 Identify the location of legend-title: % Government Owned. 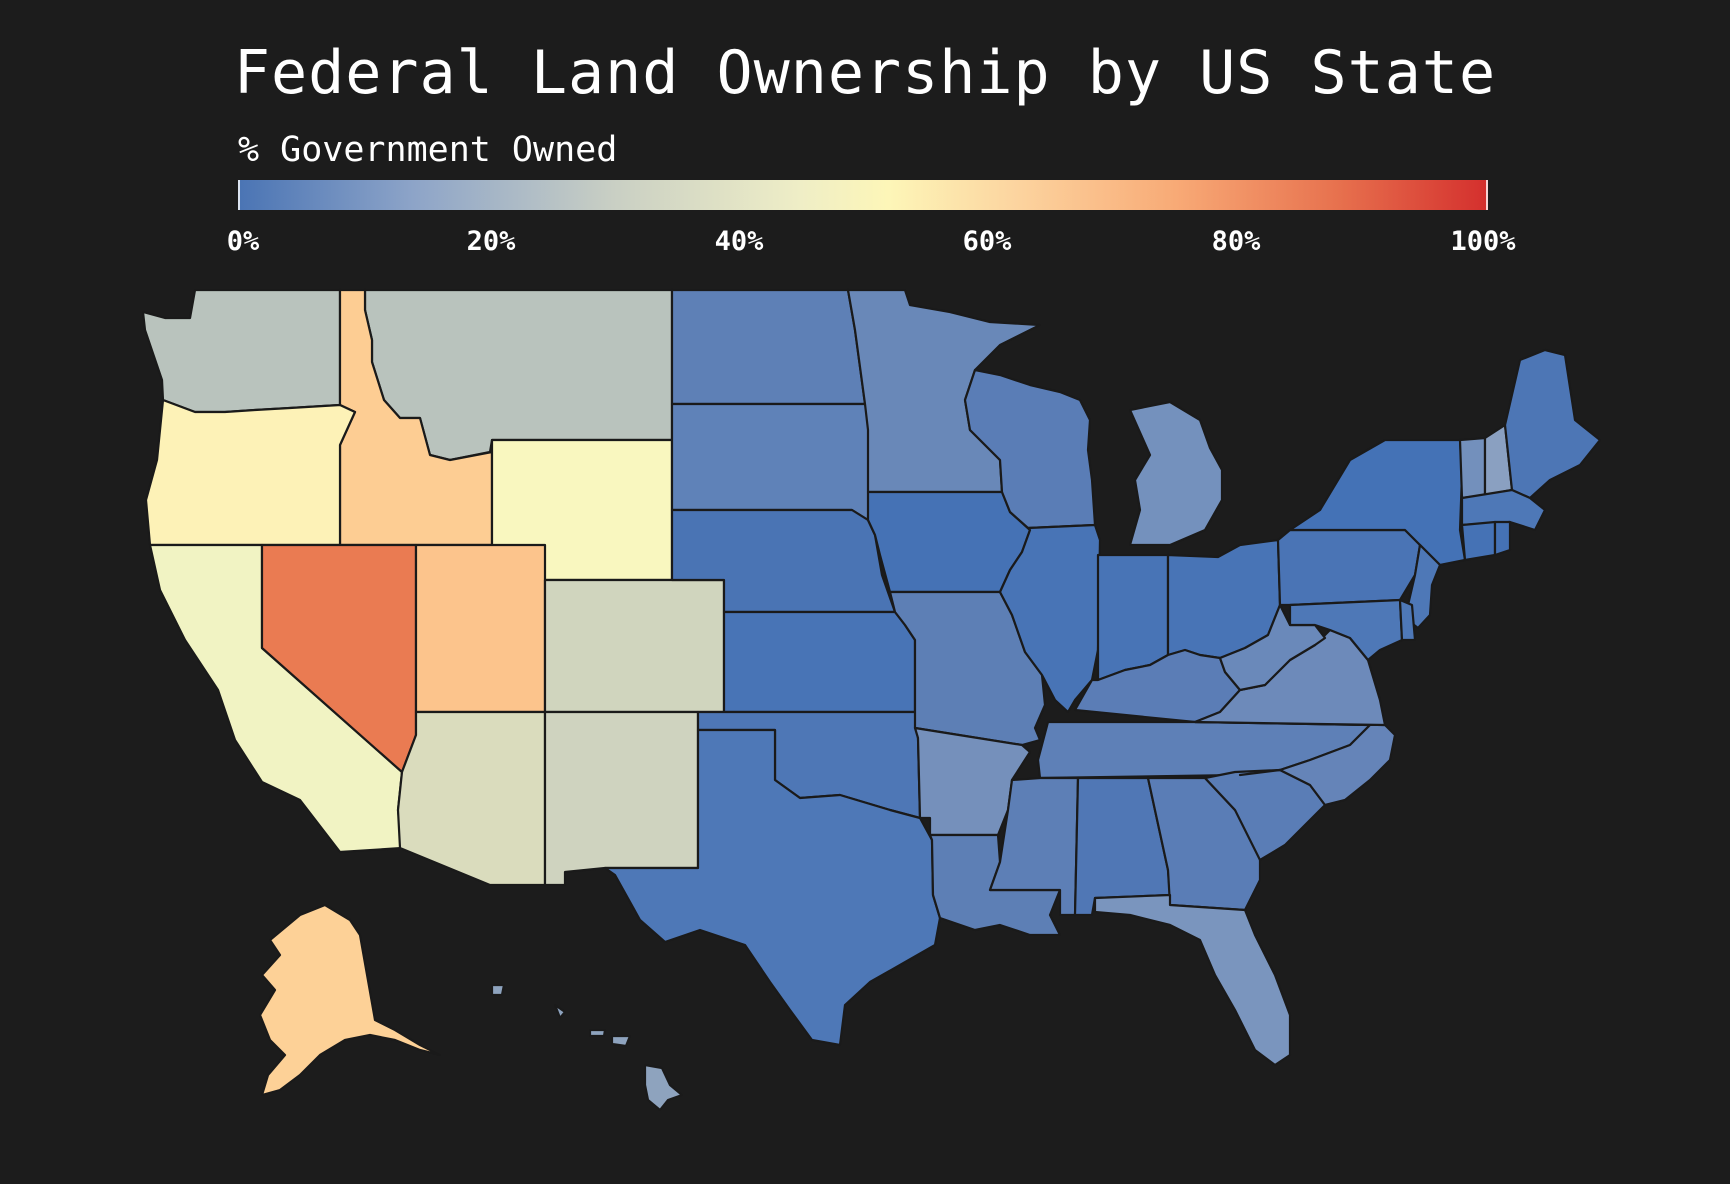
(428, 150).